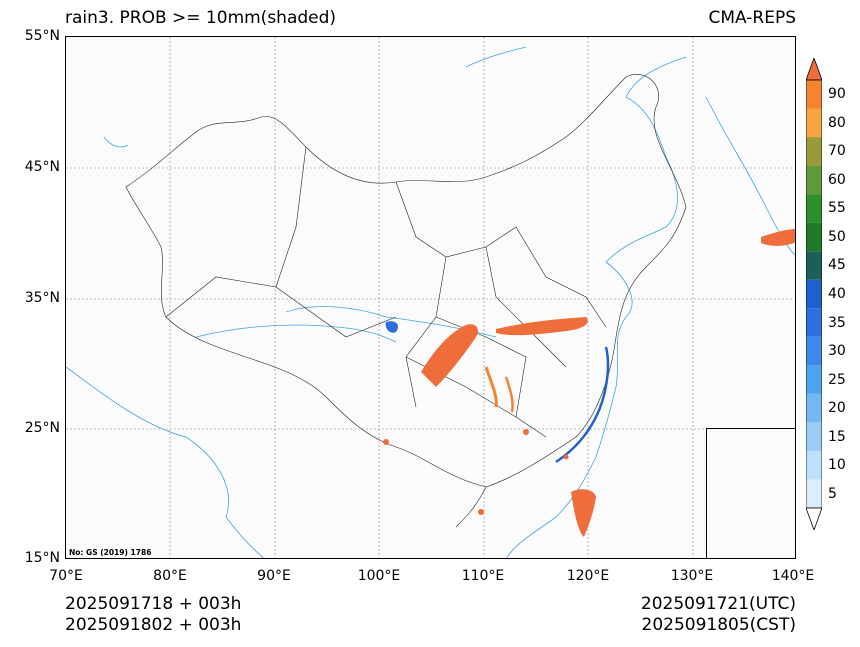 This screenshot has width=860, height=647. Describe the element at coordinates (837, 265) in the screenshot. I see `colorbar-level-label: 45` at that location.